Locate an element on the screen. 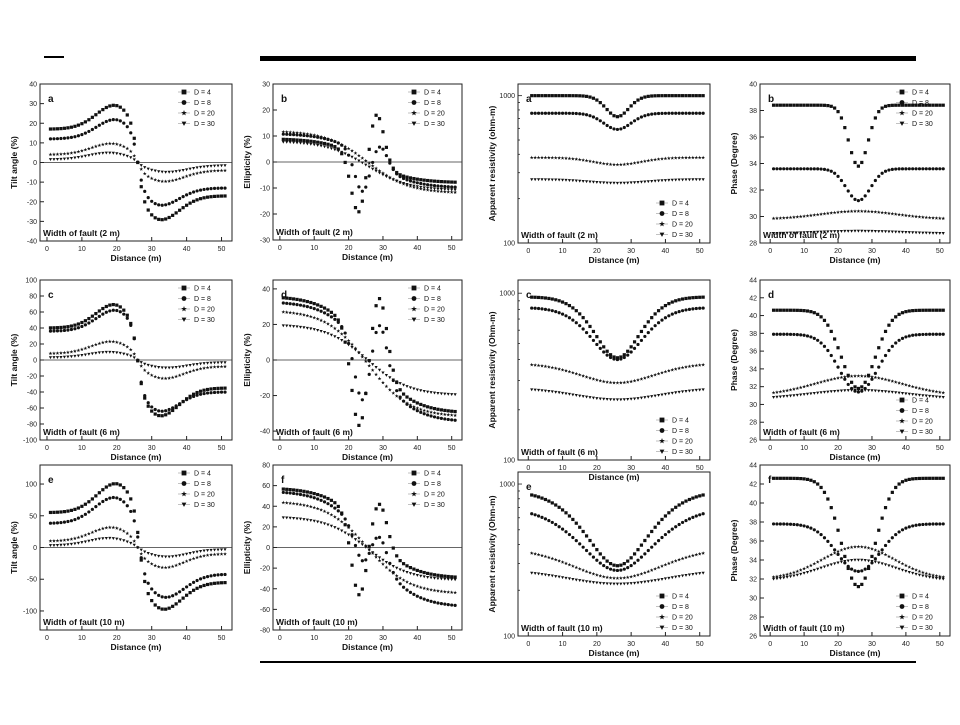 The image size is (960, 725). legend-label: D = 30 is located at coordinates (434, 320).